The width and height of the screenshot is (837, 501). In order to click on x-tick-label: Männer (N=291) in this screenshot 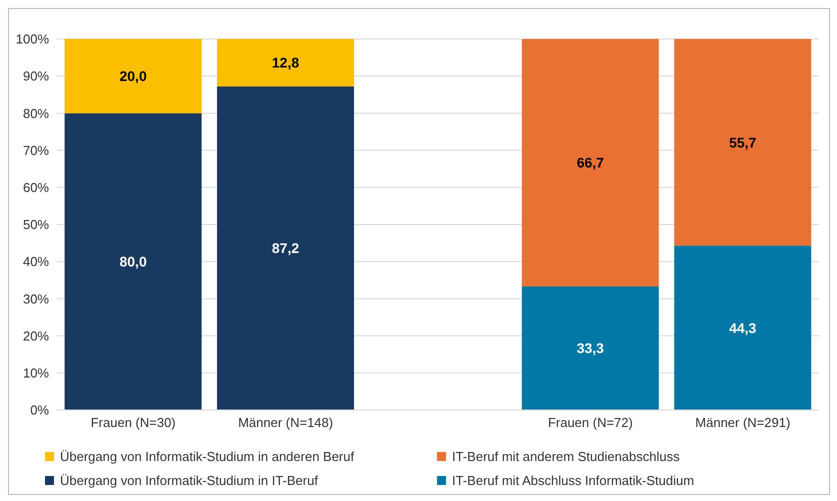, I will do `click(742, 422)`.